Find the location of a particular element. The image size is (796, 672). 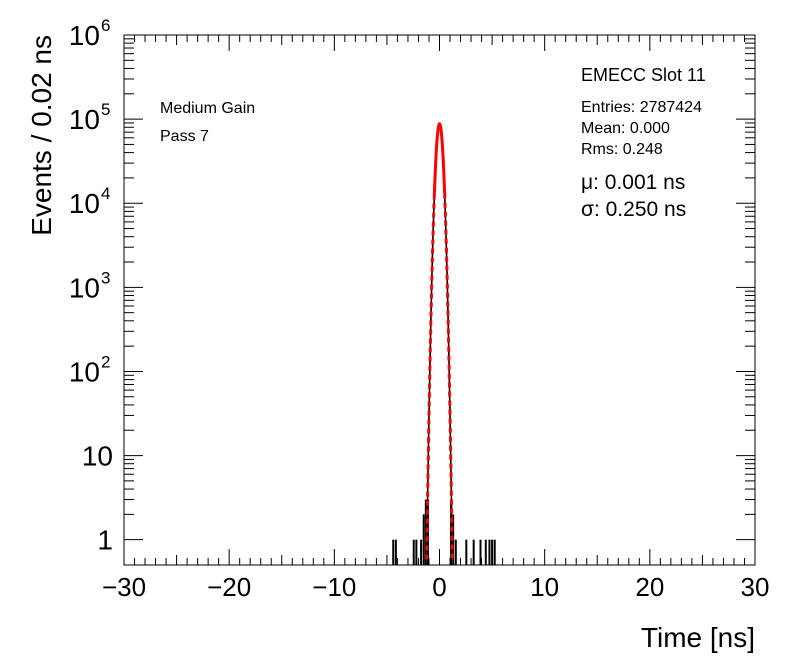

stats-mean: Mean: 0.000 is located at coordinates (625, 128).